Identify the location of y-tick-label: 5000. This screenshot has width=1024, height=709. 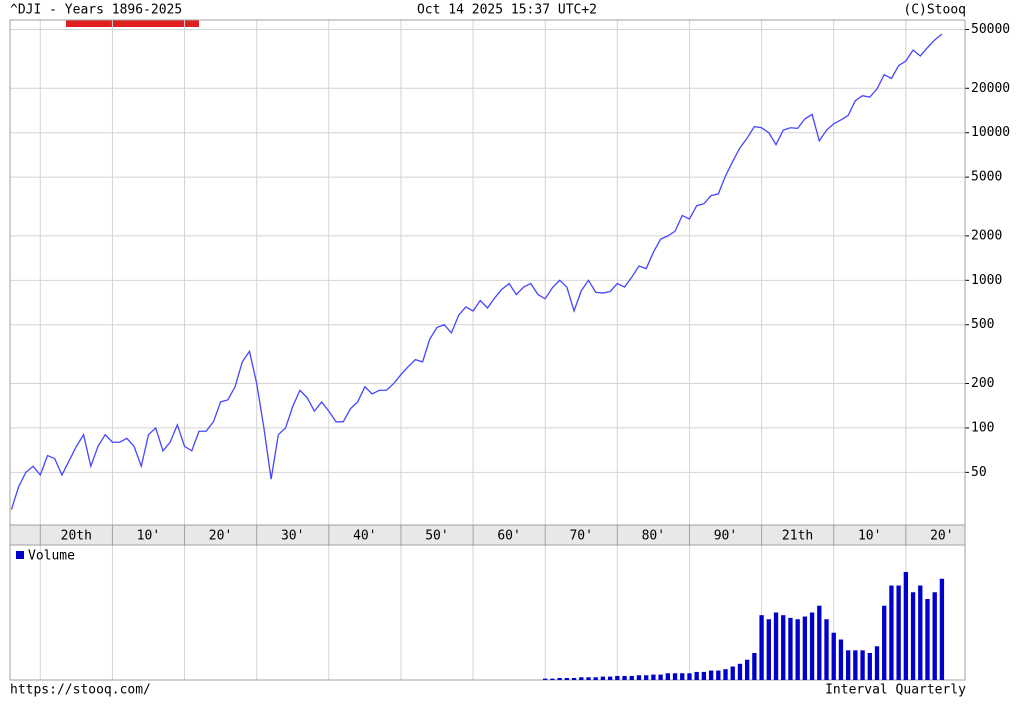
(986, 177).